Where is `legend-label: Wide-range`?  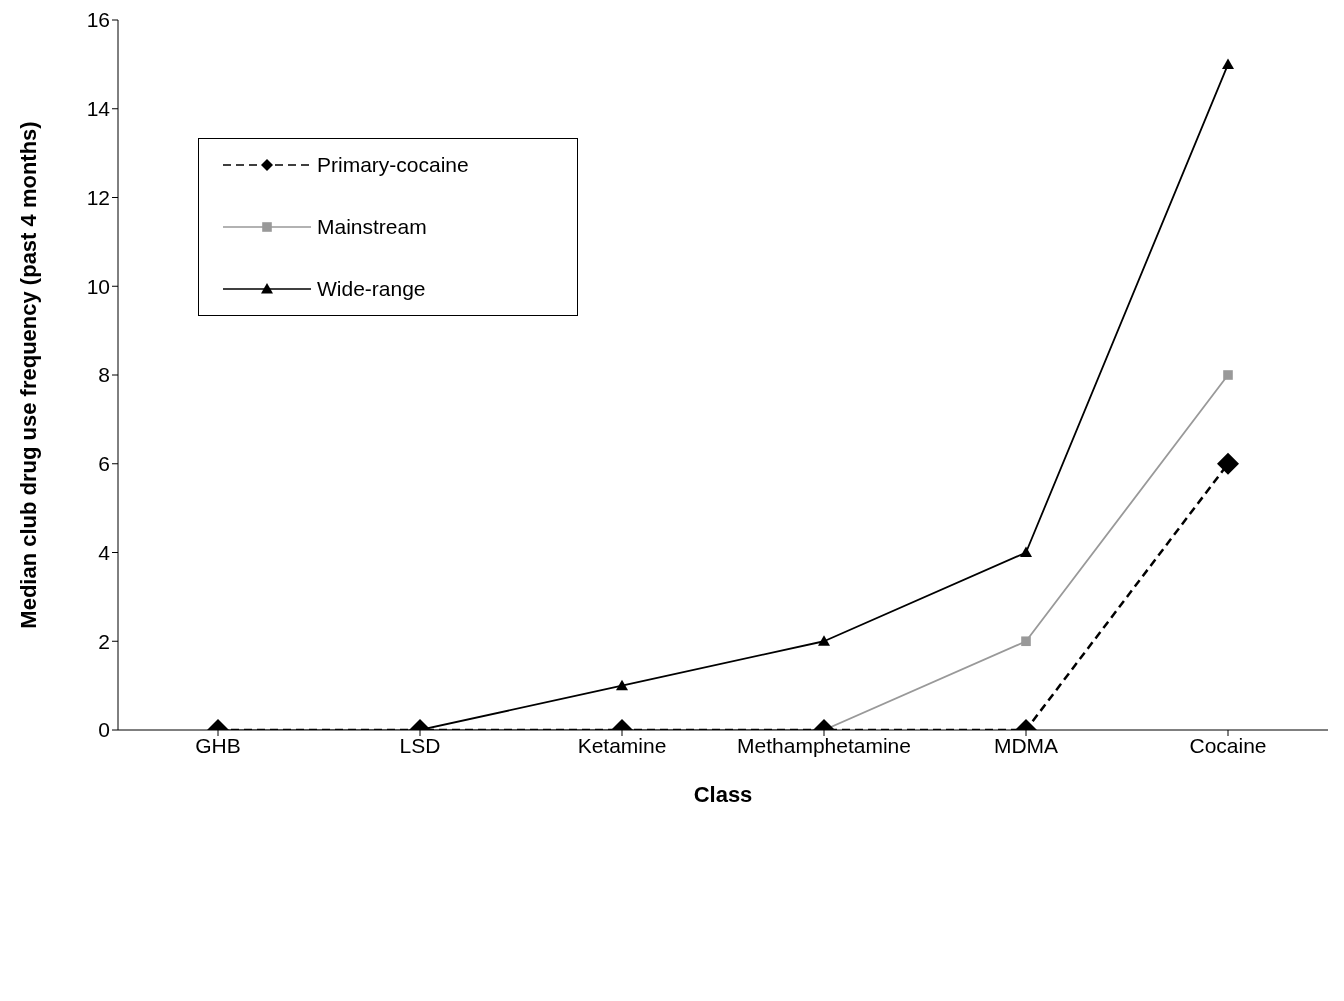 legend-label: Wide-range is located at coordinates (371, 289).